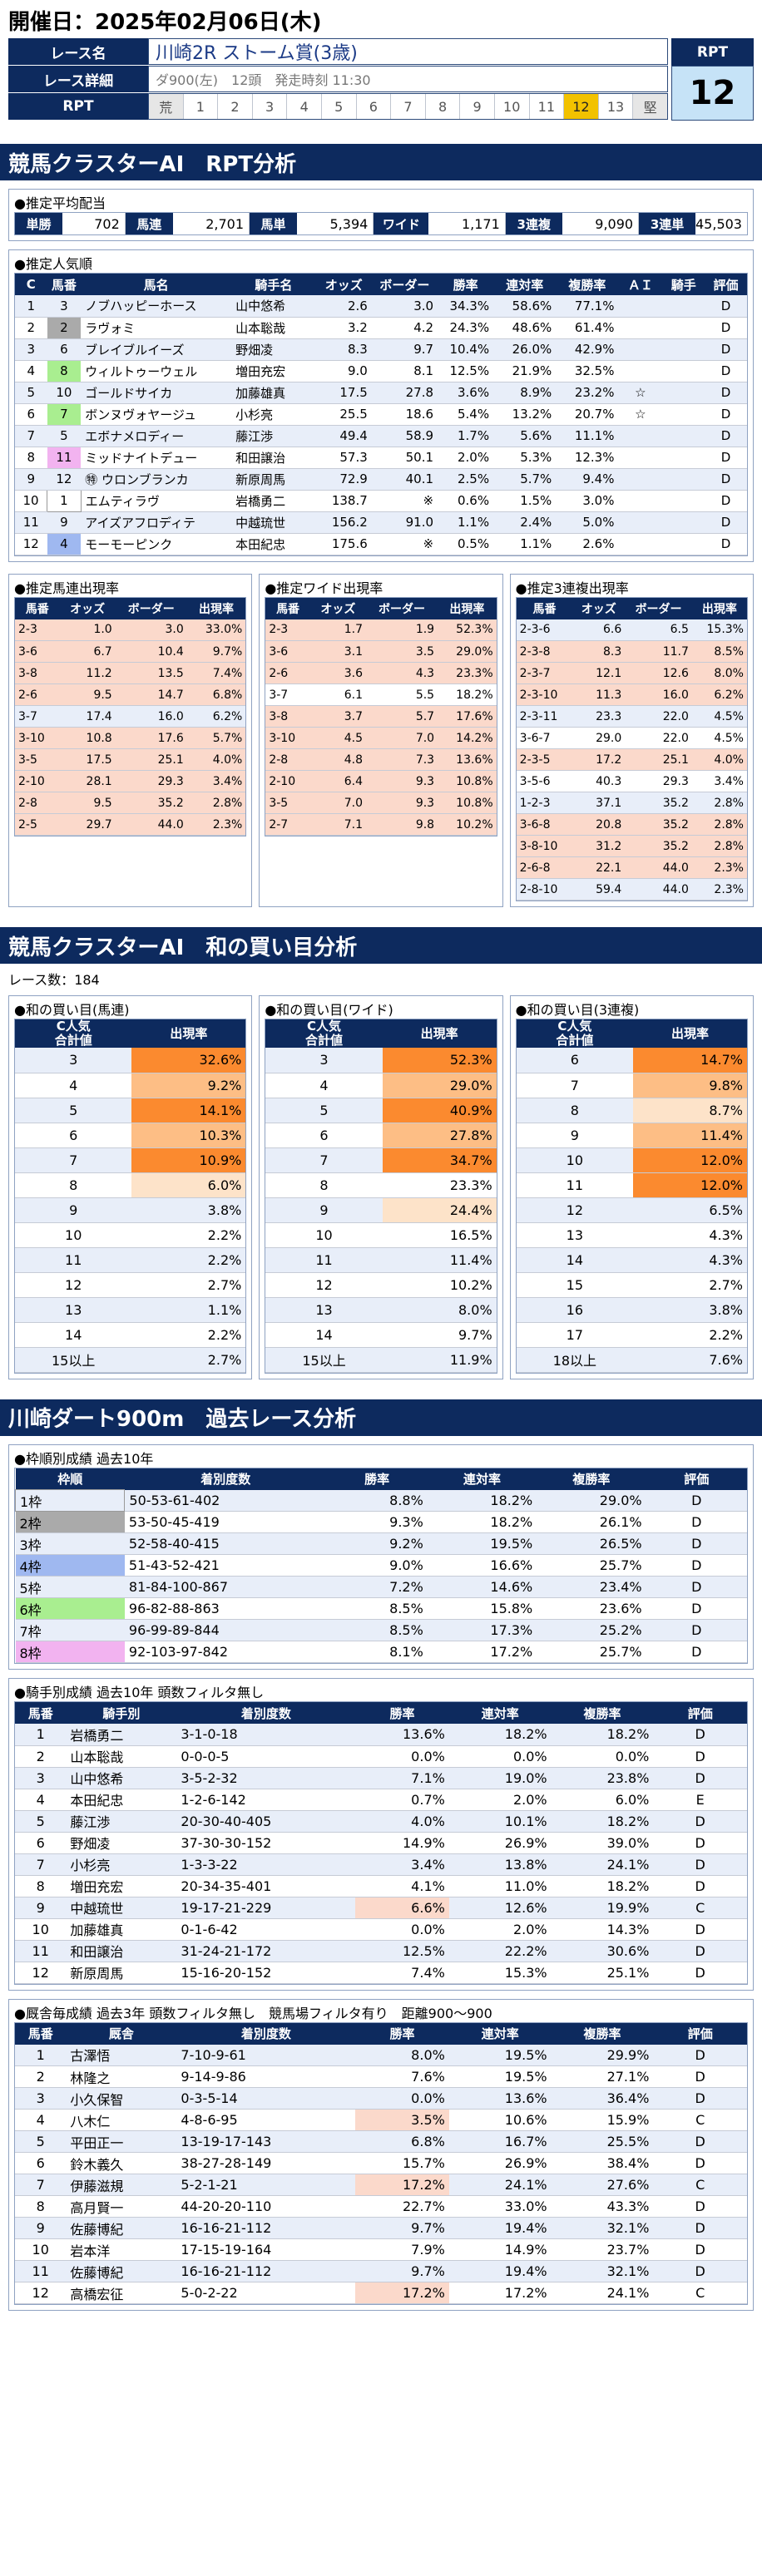 This screenshot has width=762, height=2576. Describe the element at coordinates (377, 1522) in the screenshot. I see `table-cell: 9.3%` at that location.